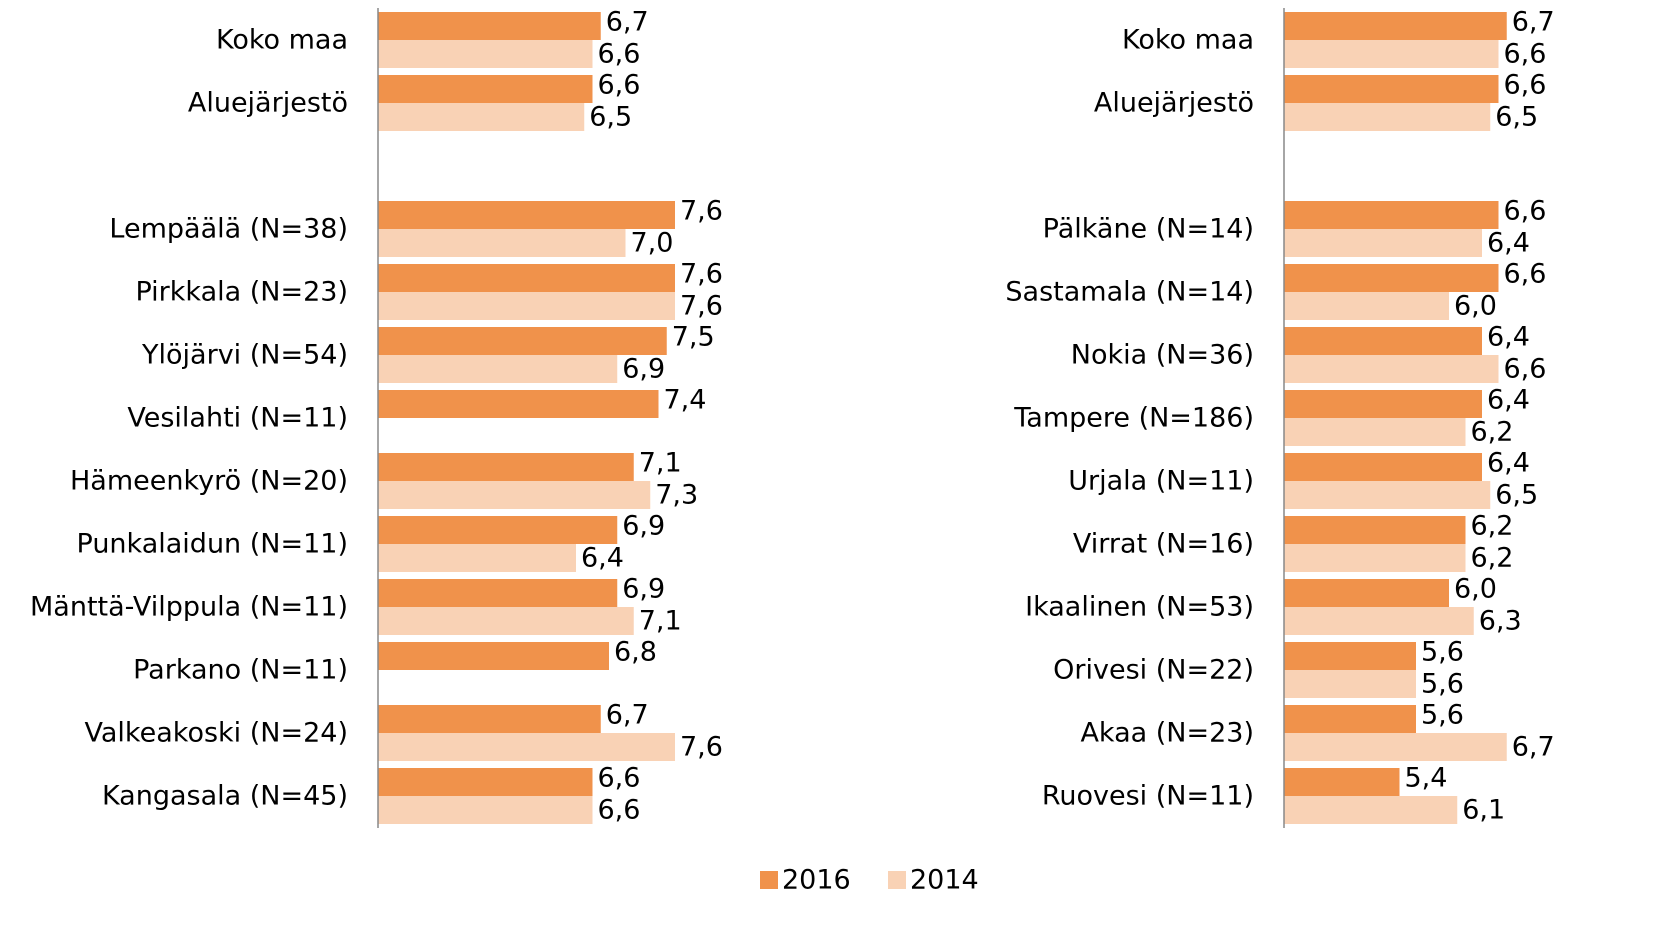  What do you see at coordinates (228, 229) in the screenshot?
I see `category-label: Lempäälä (N=38)` at bounding box center [228, 229].